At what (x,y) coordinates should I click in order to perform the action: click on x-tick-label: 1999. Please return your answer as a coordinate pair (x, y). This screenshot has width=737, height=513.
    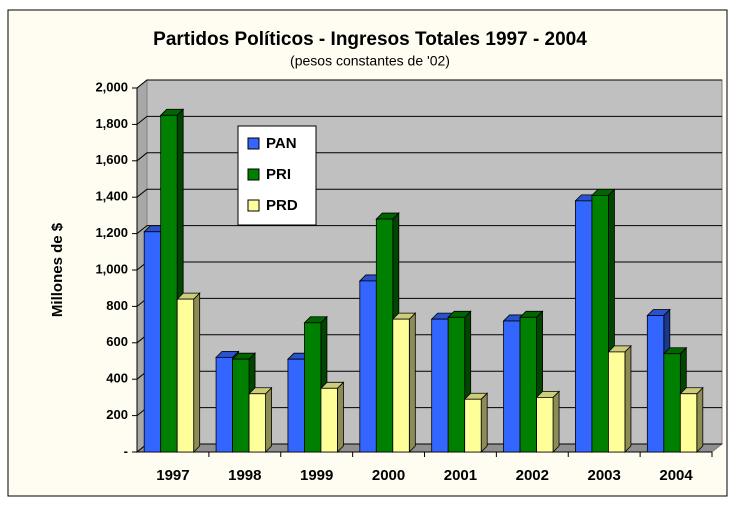
    Looking at the image, I should click on (316, 475).